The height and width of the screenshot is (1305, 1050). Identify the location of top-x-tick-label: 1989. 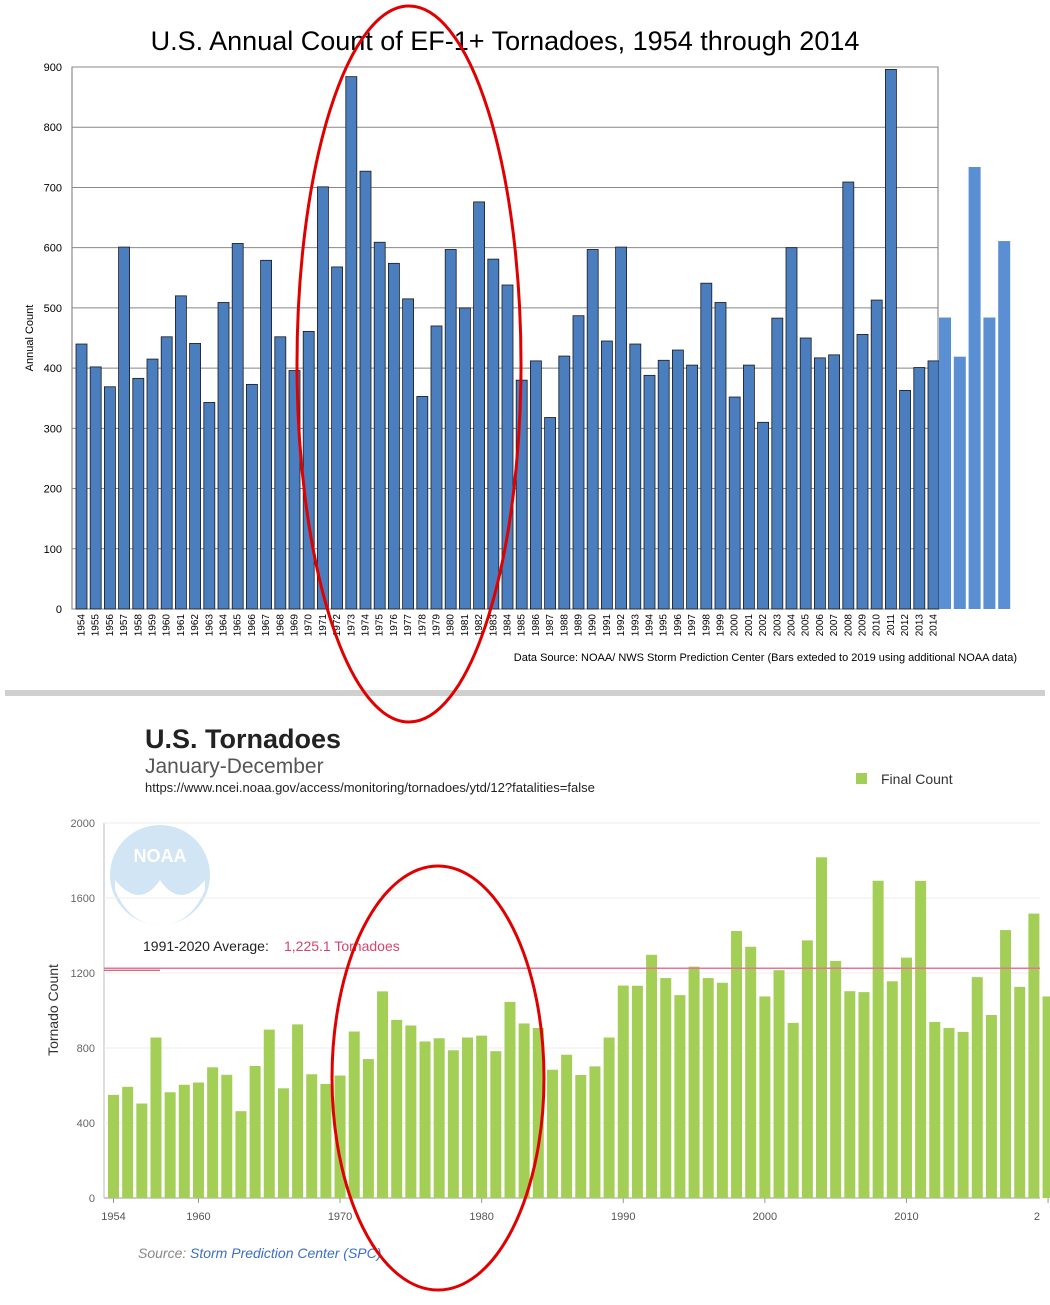
(579, 625).